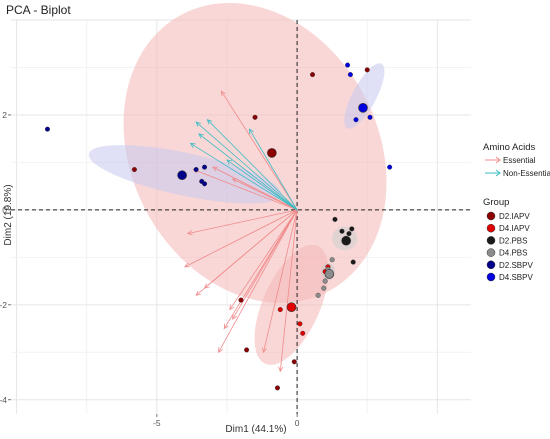 Image resolution: width=550 pixels, height=439 pixels. Describe the element at coordinates (329, 274) in the screenshot. I see `centroid-d4-pbs` at that location.